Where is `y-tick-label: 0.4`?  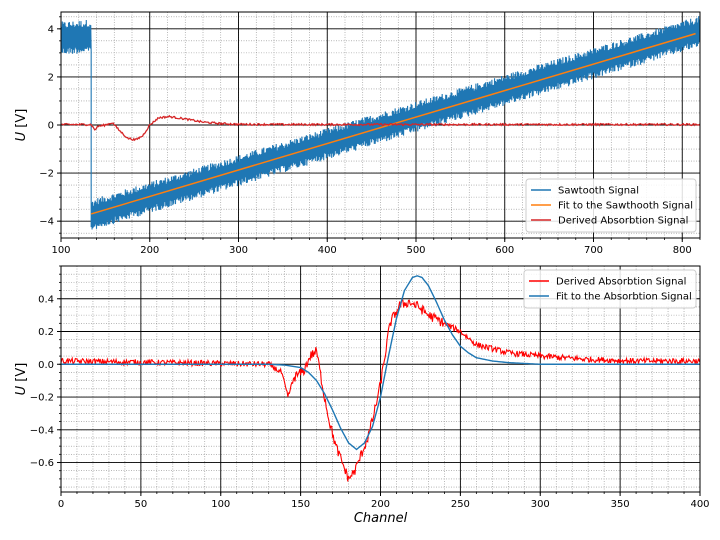
y-tick-label: 0.4 is located at coordinates (46, 299).